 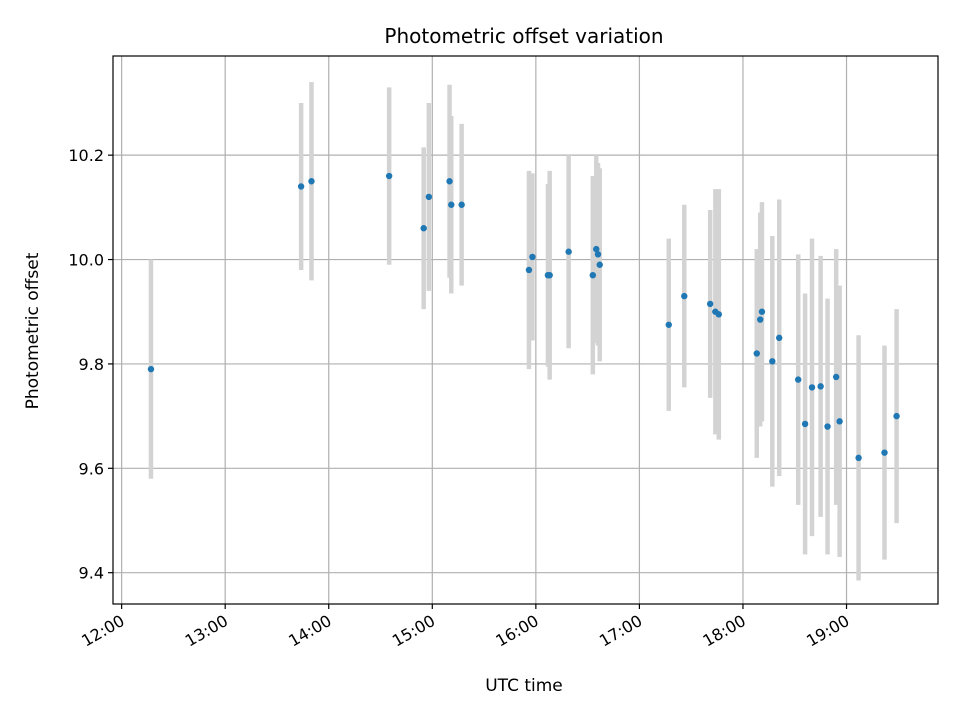 What do you see at coordinates (524, 686) in the screenshot?
I see `x-axis-label: UTC time` at bounding box center [524, 686].